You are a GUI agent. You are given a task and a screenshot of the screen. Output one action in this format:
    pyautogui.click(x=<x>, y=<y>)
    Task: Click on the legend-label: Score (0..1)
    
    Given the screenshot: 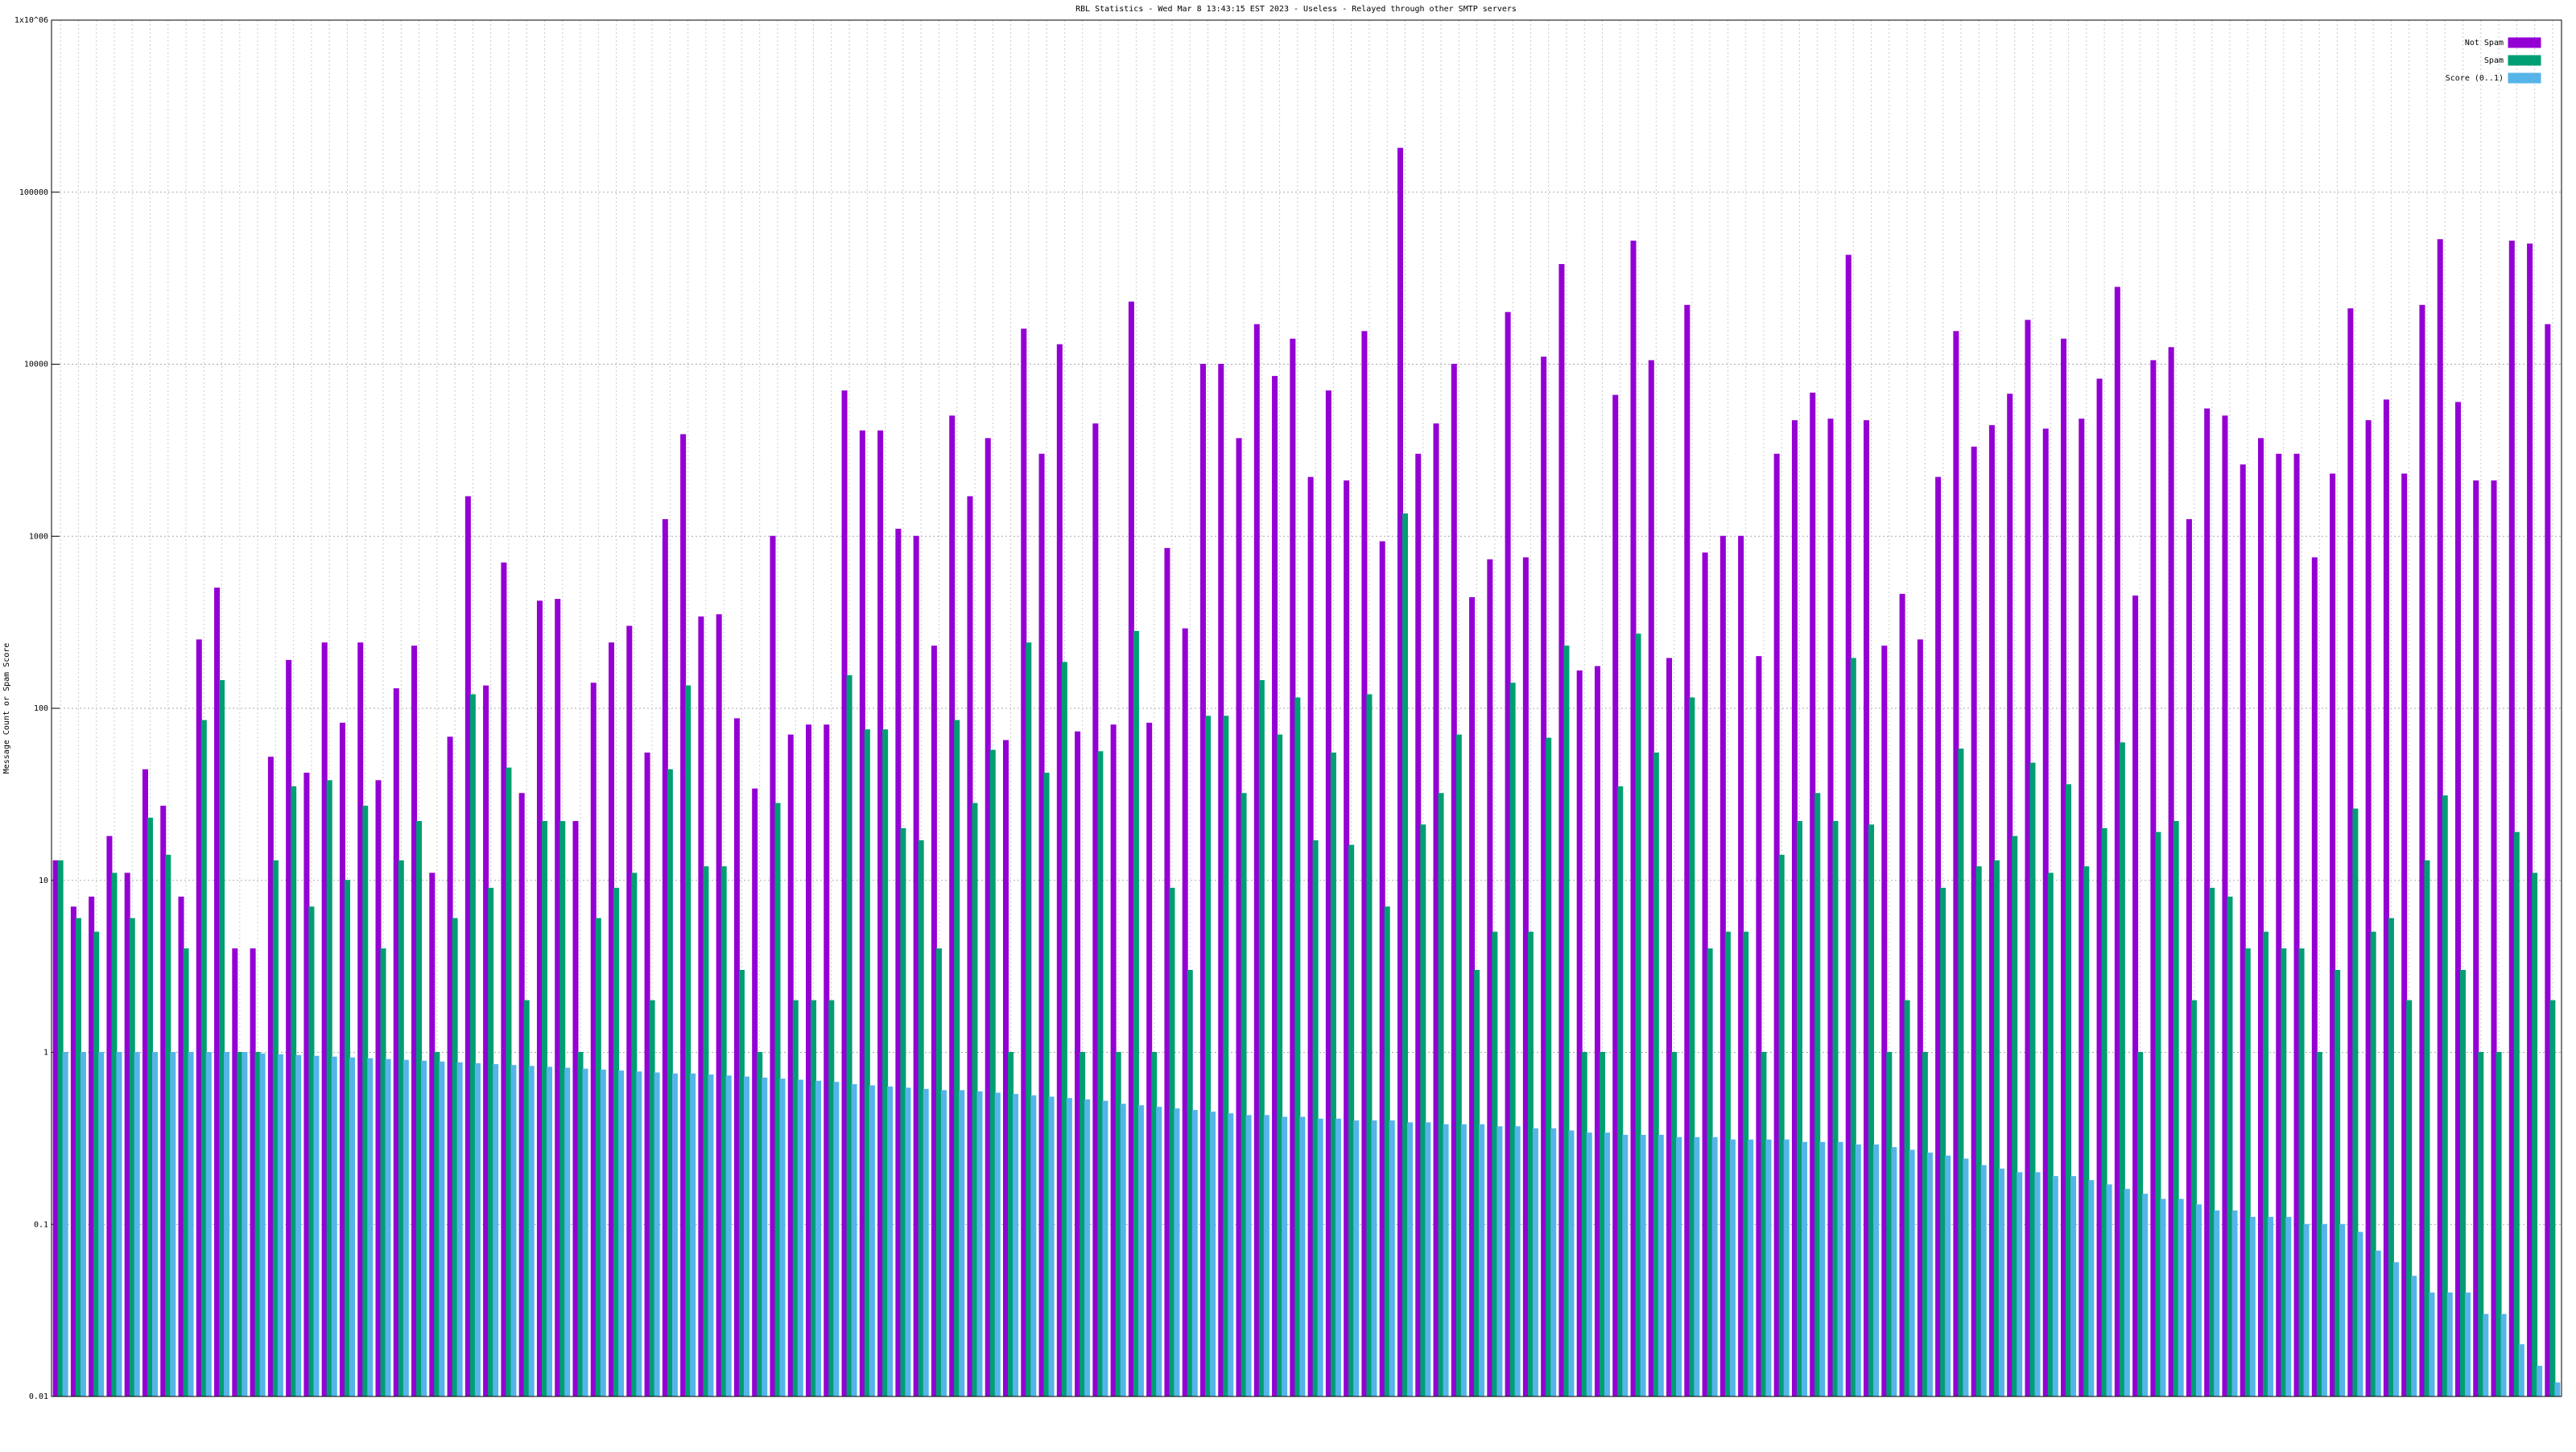 What is the action you would take?
    pyautogui.click(x=2475, y=78)
    